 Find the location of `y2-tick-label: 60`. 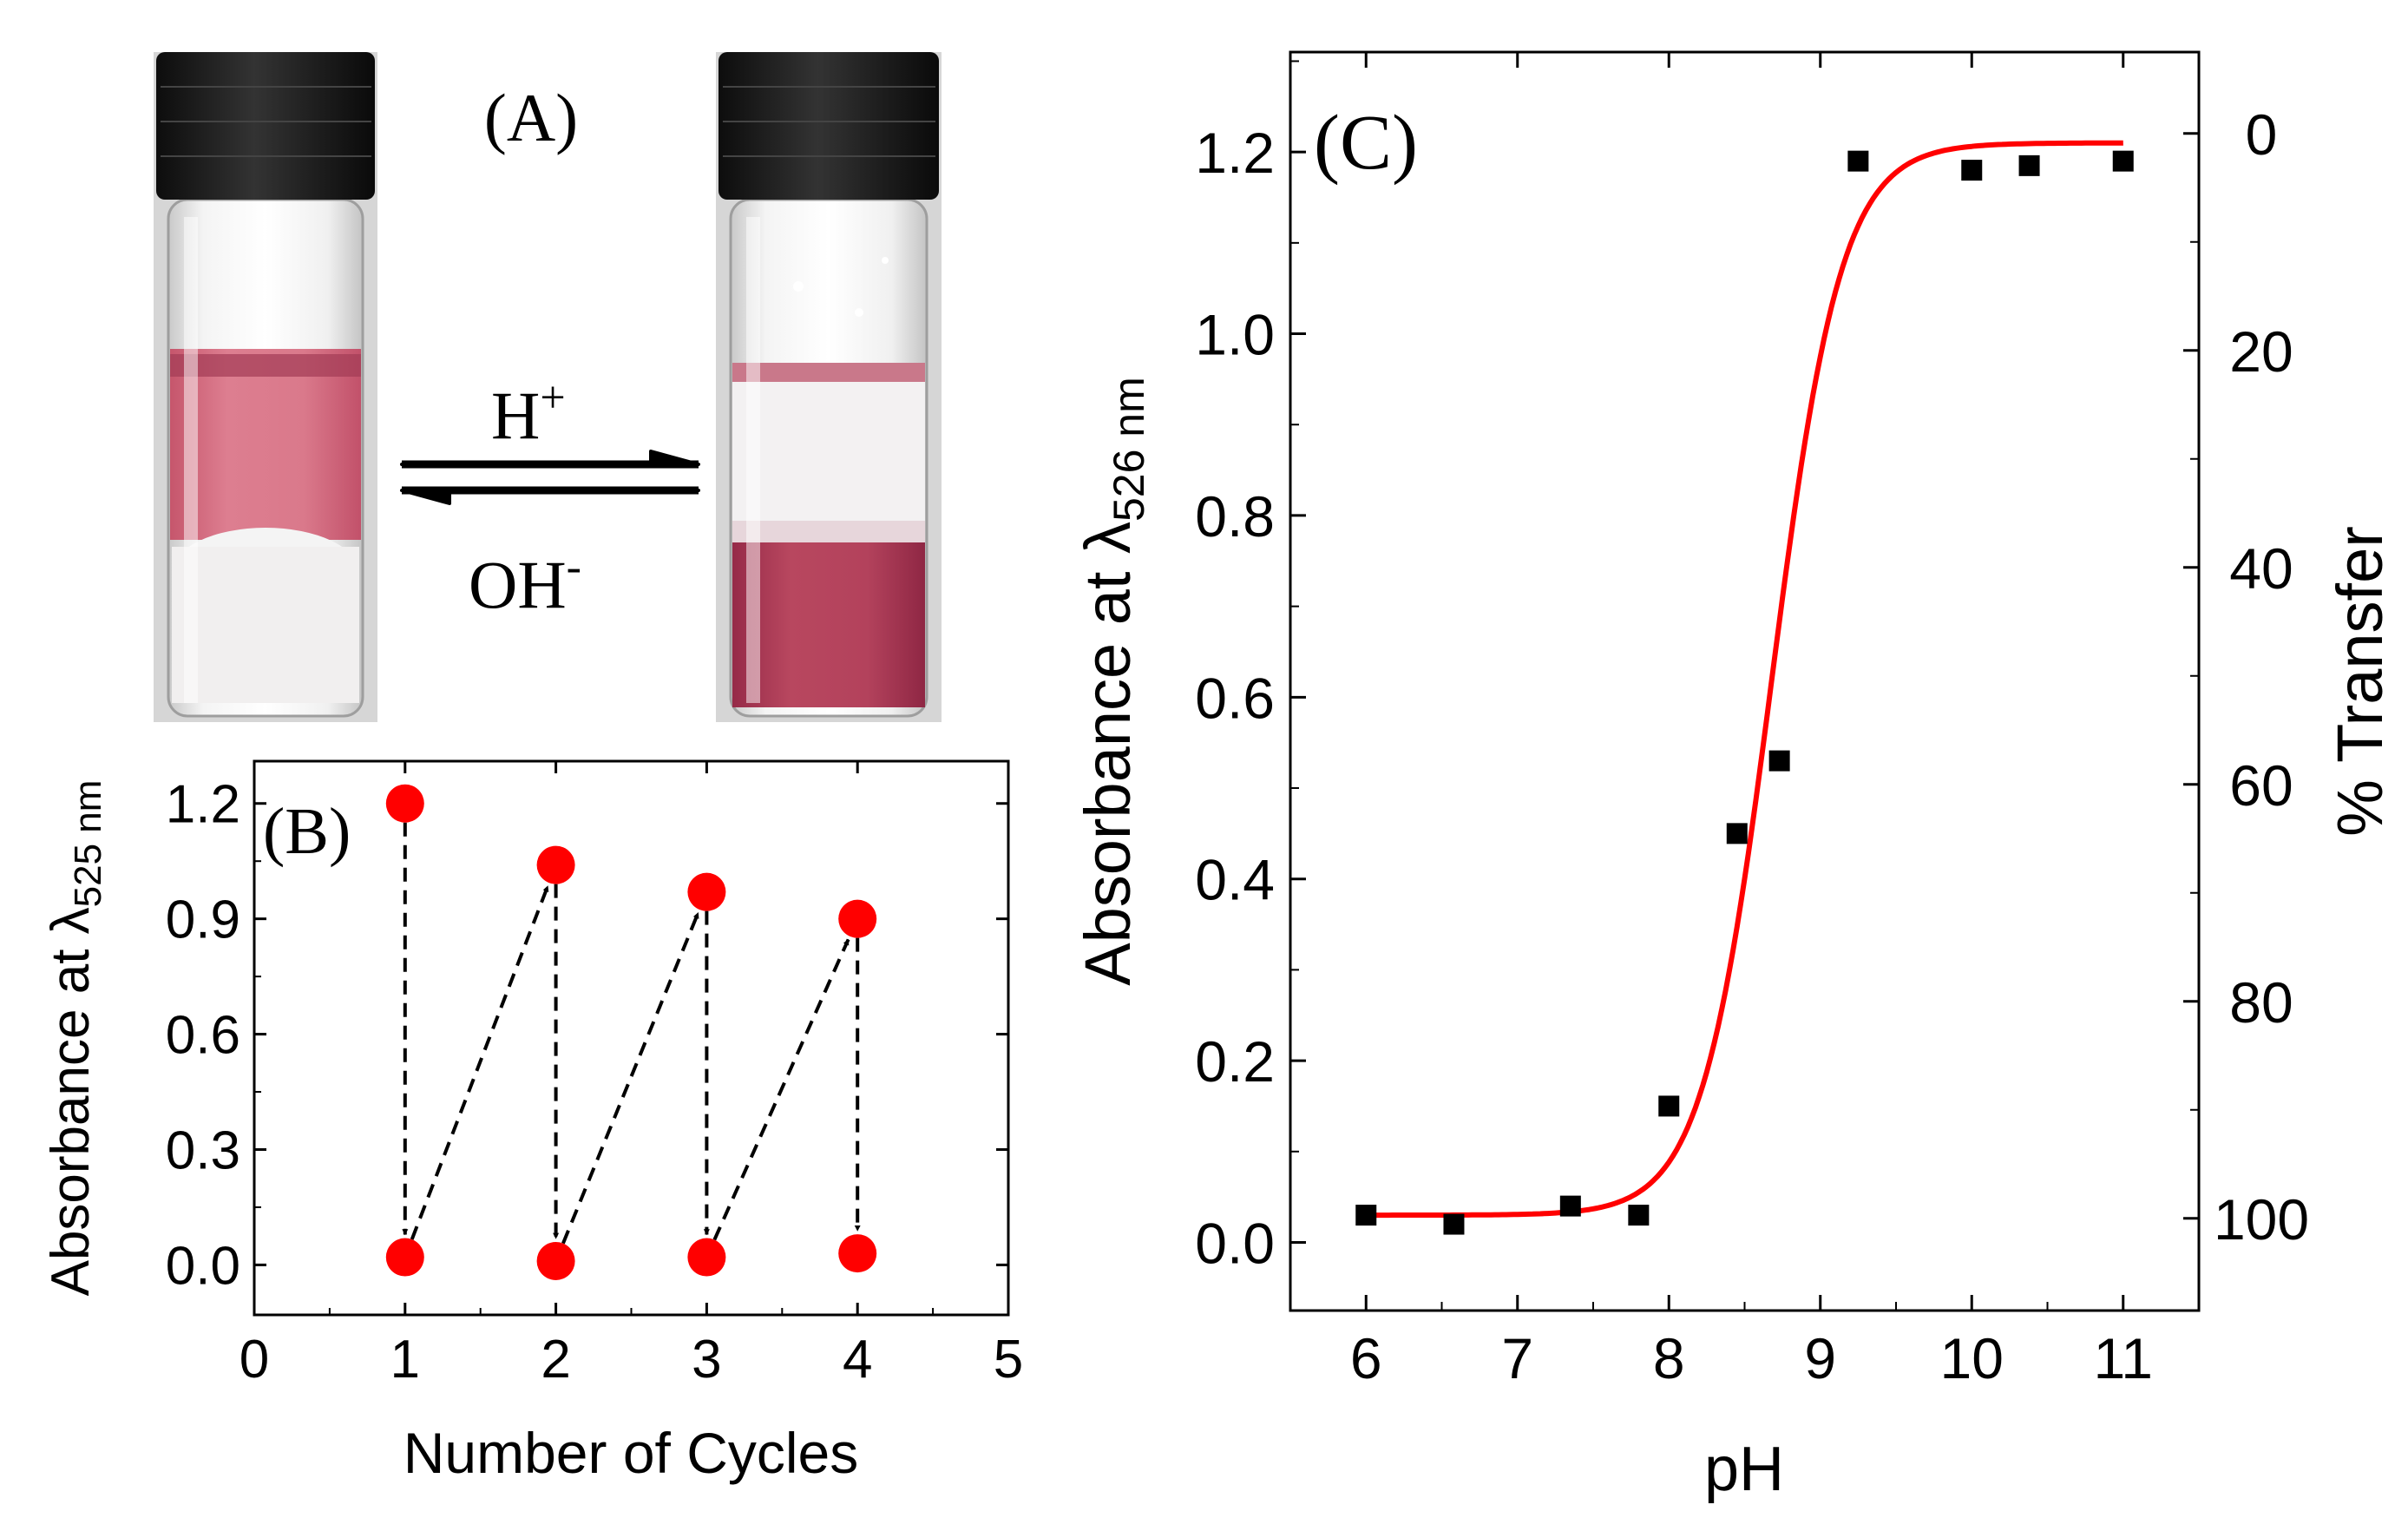

y2-tick-label: 60 is located at coordinates (2261, 785).